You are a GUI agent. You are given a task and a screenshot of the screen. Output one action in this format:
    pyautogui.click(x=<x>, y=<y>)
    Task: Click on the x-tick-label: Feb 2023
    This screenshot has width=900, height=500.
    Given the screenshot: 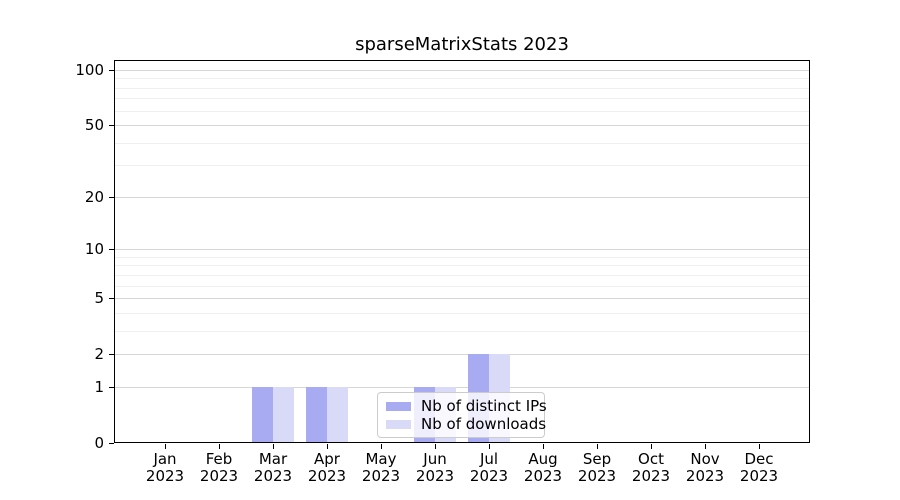 What is the action you would take?
    pyautogui.click(x=219, y=467)
    